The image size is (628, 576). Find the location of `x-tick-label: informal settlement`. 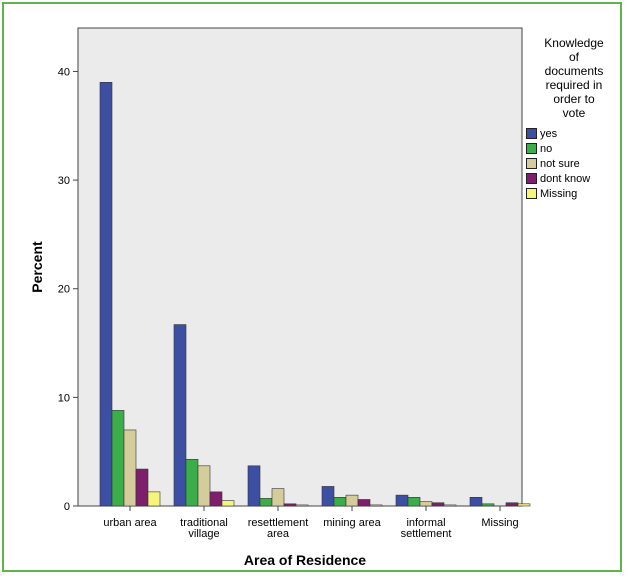

x-tick-label: informal settlement is located at coordinates (426, 528).